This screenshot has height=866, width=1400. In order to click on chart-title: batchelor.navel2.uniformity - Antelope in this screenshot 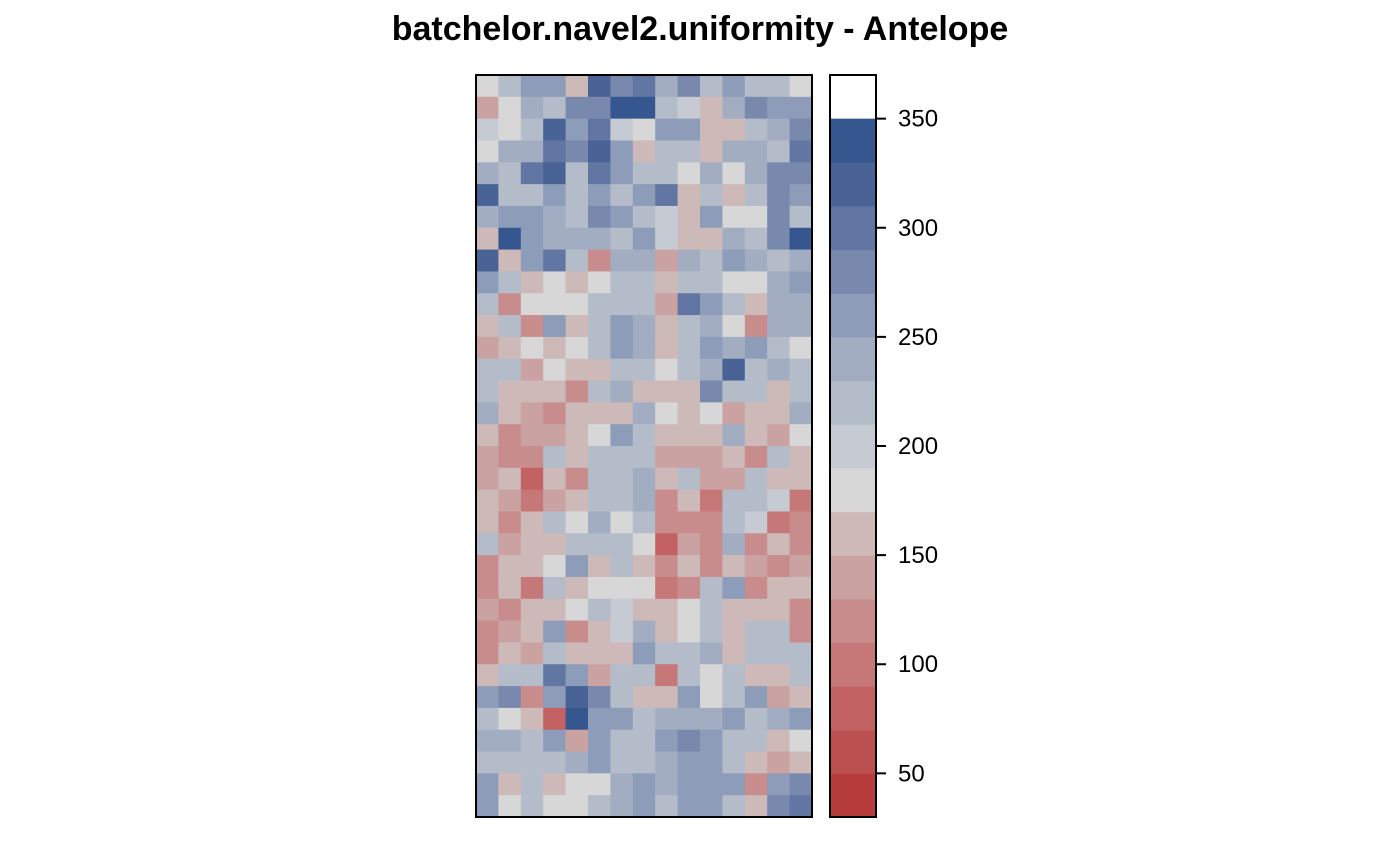, I will do `click(700, 29)`.